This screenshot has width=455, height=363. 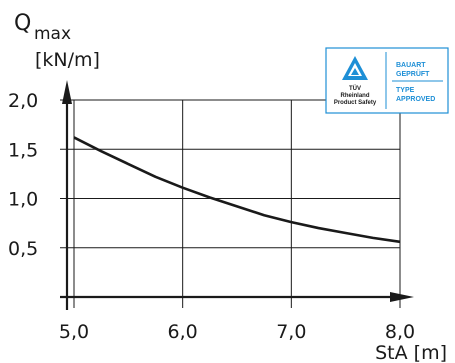 I want to click on tuv-triangle-icon, so click(x=355, y=68).